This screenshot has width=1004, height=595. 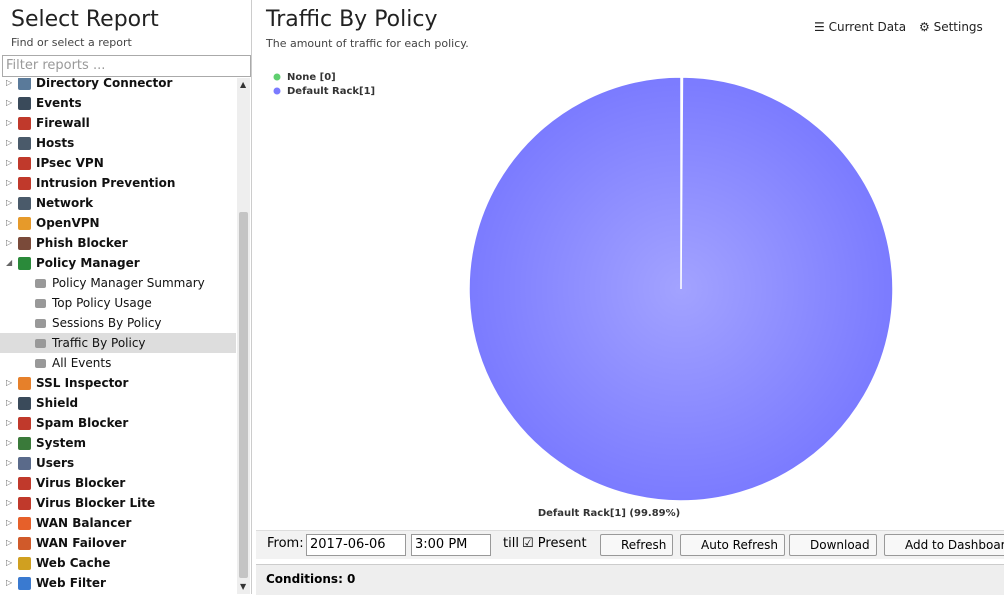 I want to click on scroll-up: ▲, so click(x=243, y=84).